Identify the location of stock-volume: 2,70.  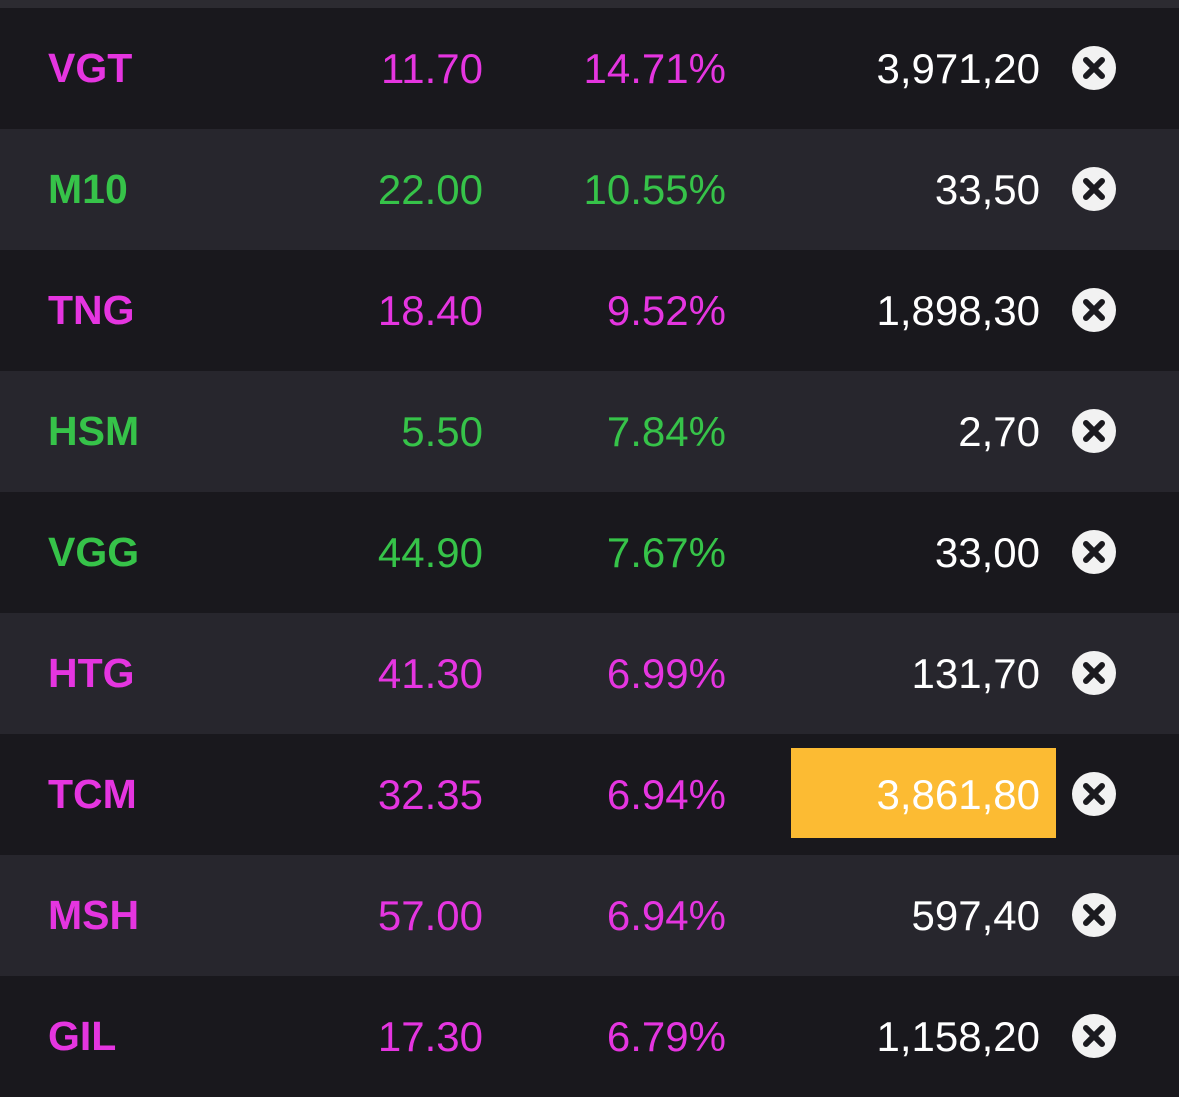
(999, 431).